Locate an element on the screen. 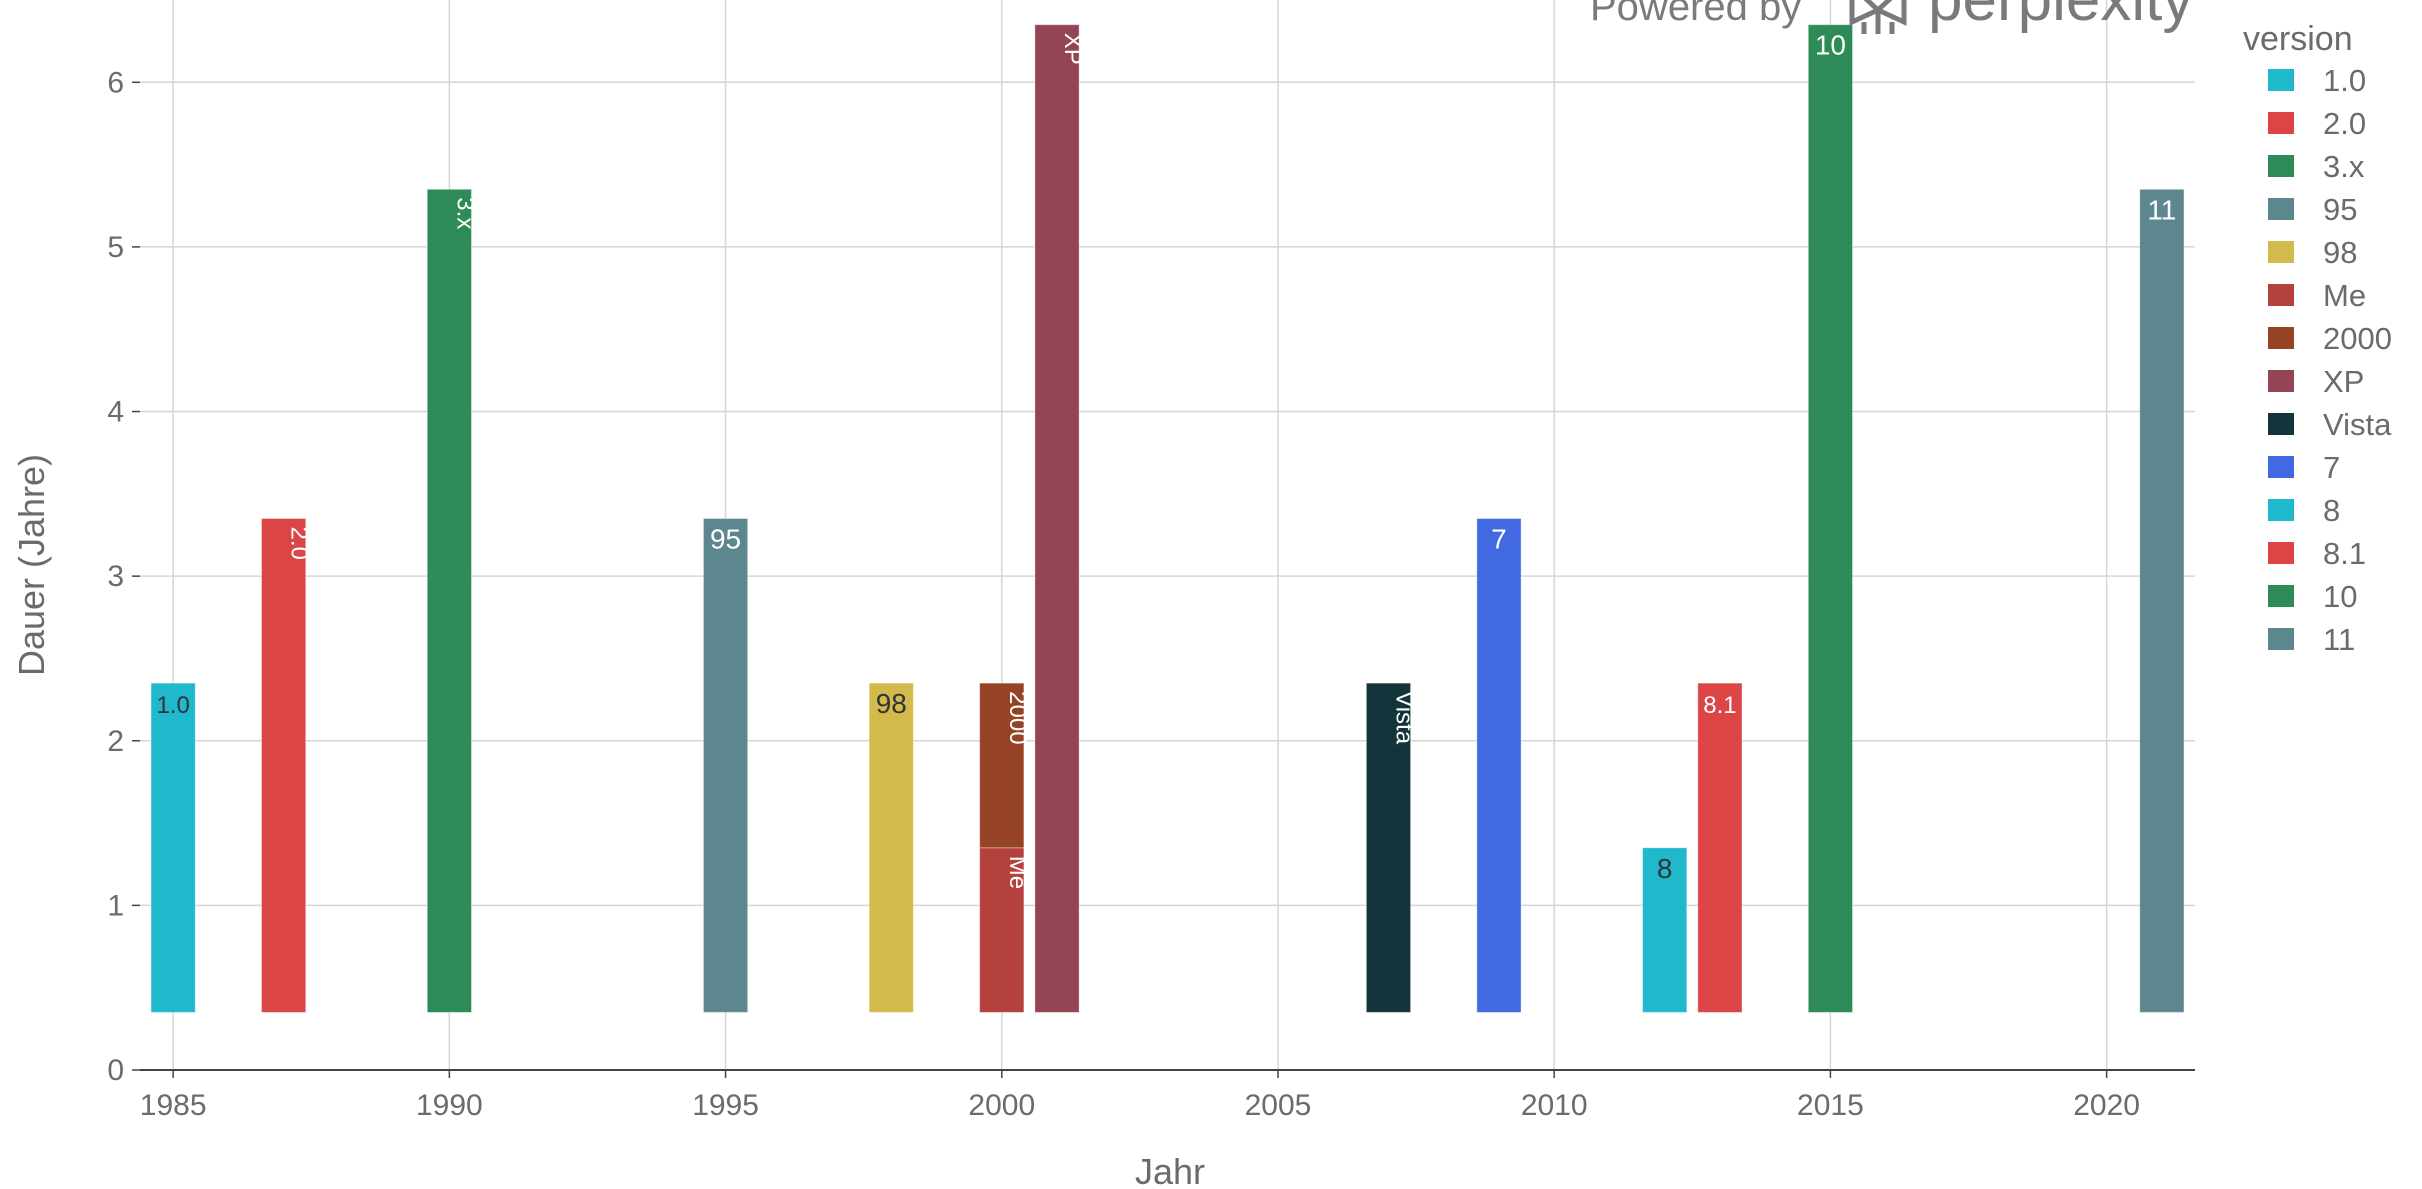 Image resolution: width=2422 pixels, height=1189 pixels. bar-label: 8 is located at coordinates (1665, 868).